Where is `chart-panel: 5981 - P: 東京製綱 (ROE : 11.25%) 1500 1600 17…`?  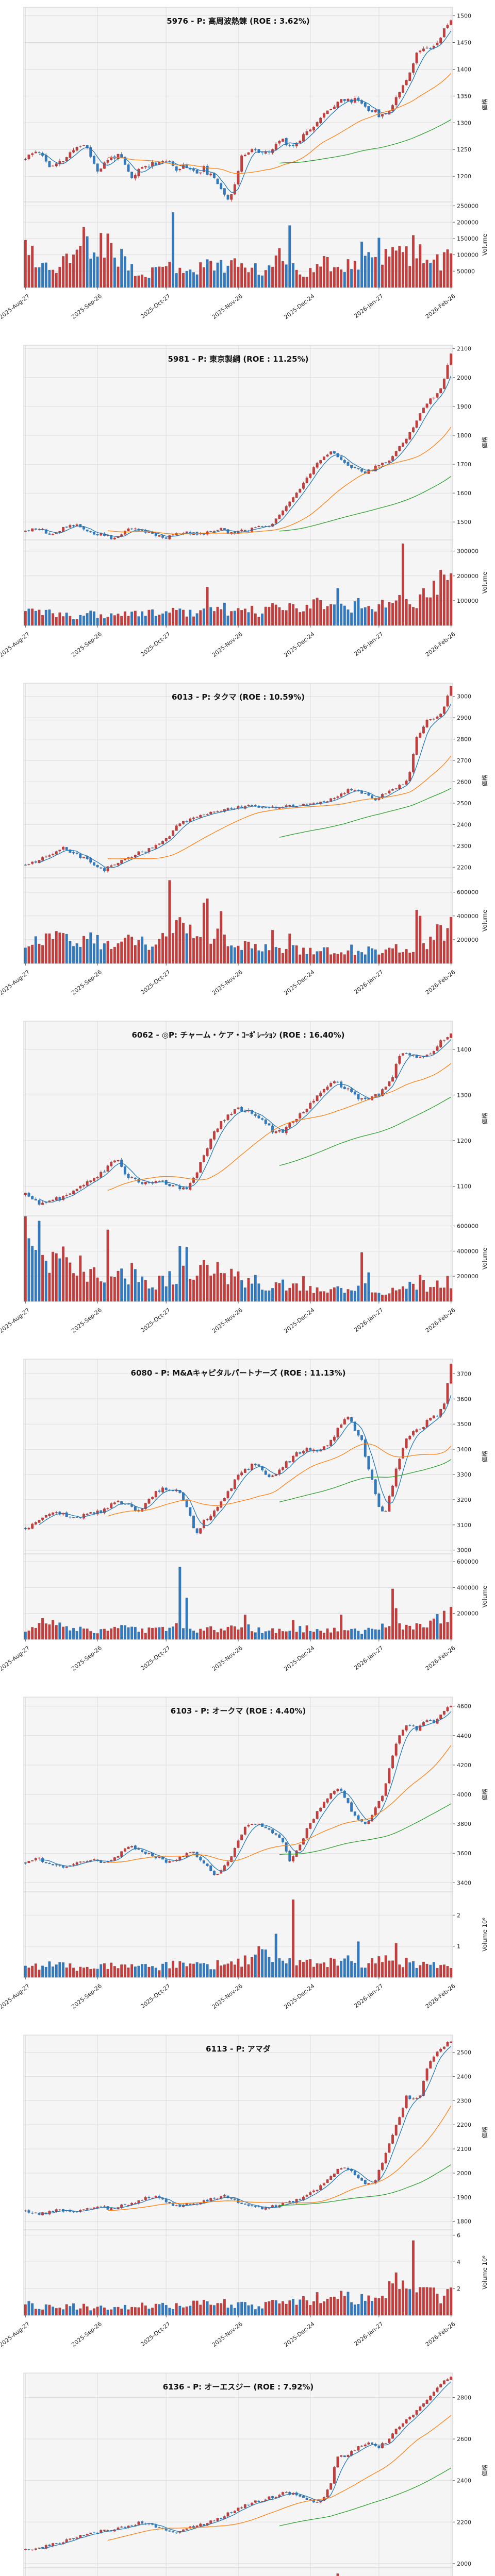
chart-panel: 5981 - P: 東京製綱 (ROE : 11.25%) 1500 1600 17… is located at coordinates (247, 507).